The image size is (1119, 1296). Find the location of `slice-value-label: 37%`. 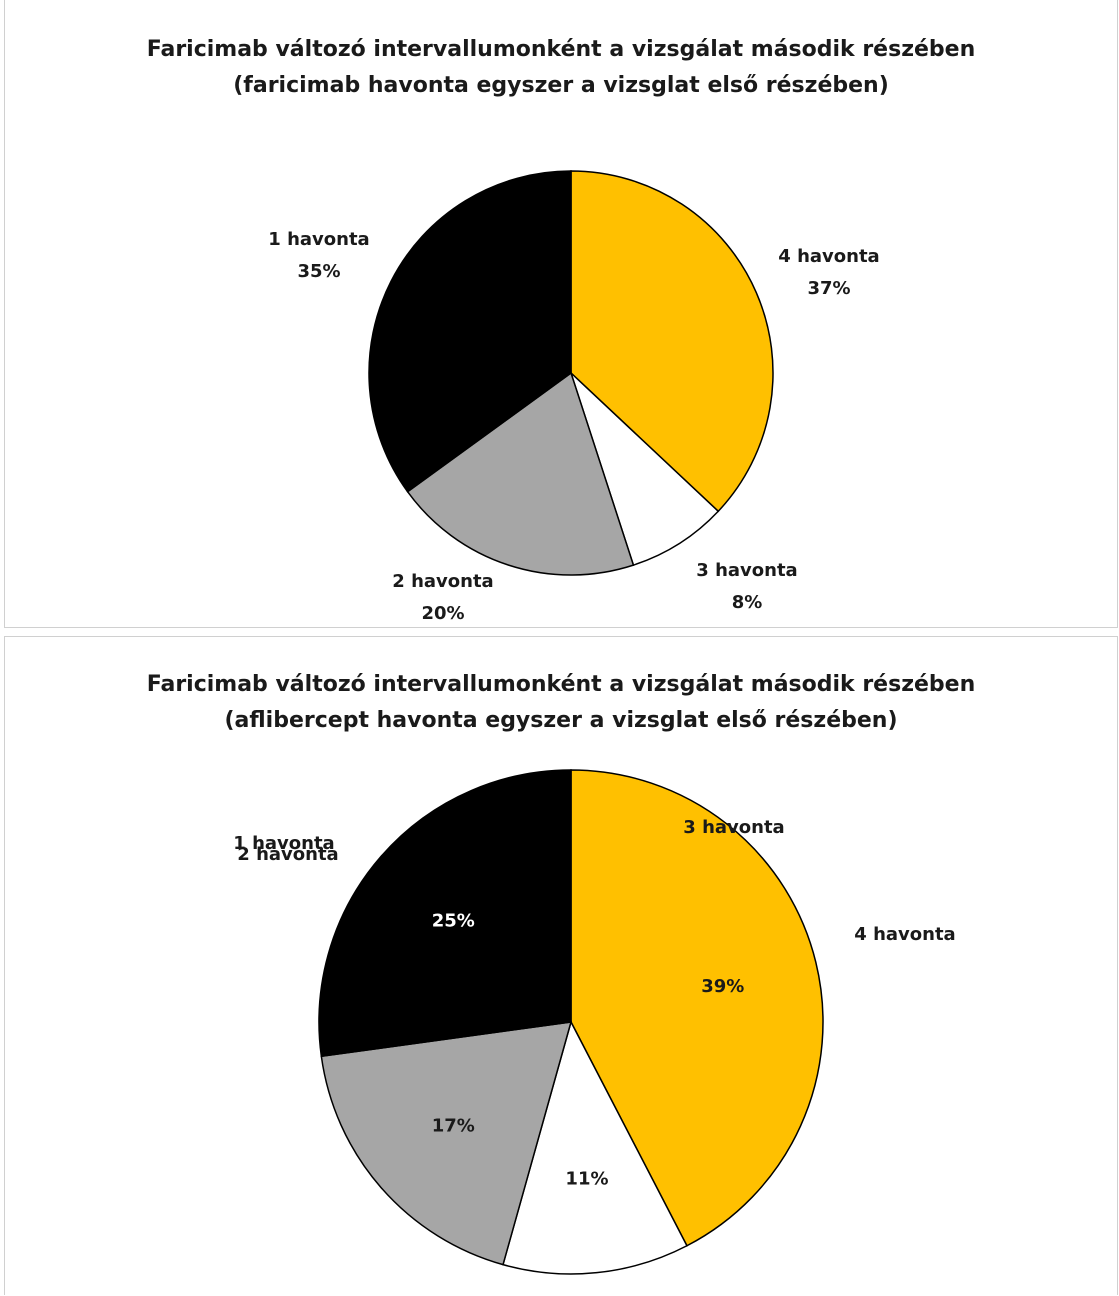

slice-value-label: 37% is located at coordinates (828, 288).